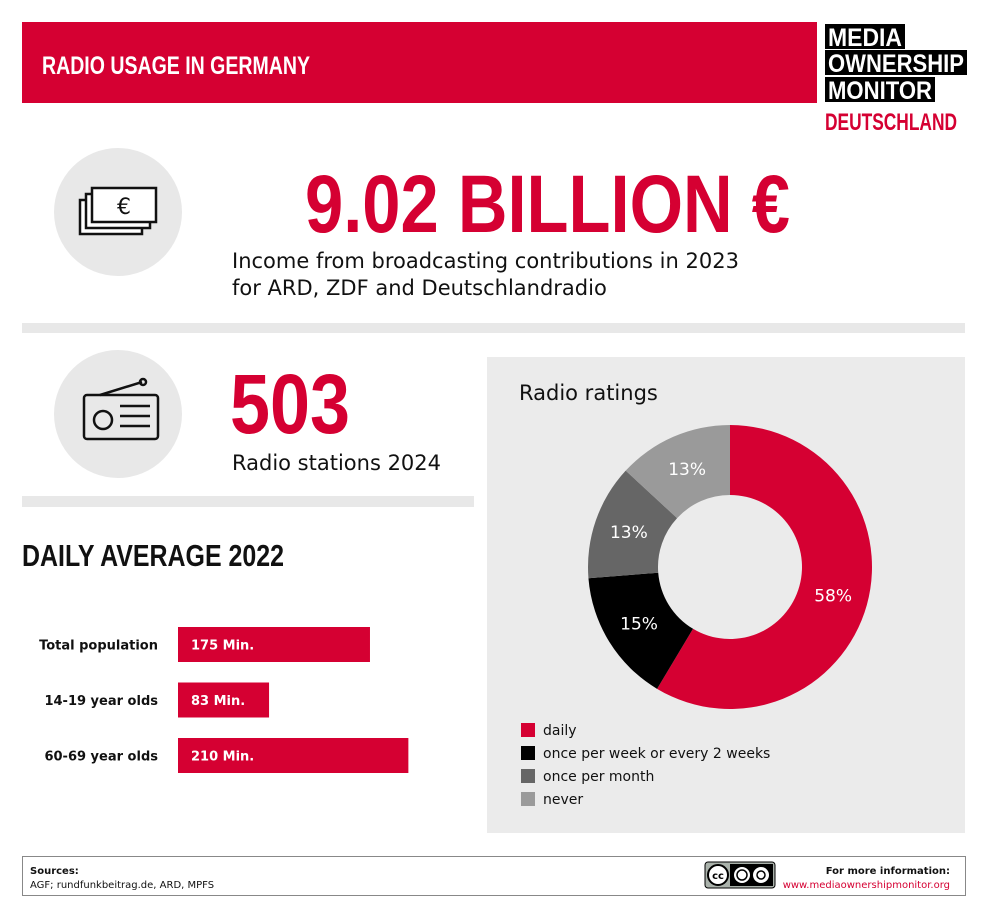  Describe the element at coordinates (121, 409) in the screenshot. I see `radio-icon` at that location.